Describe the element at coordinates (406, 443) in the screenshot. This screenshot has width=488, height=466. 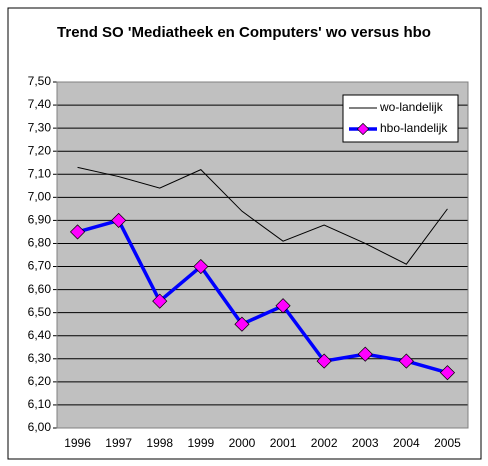
I see `x-tick-label: 2004` at that location.